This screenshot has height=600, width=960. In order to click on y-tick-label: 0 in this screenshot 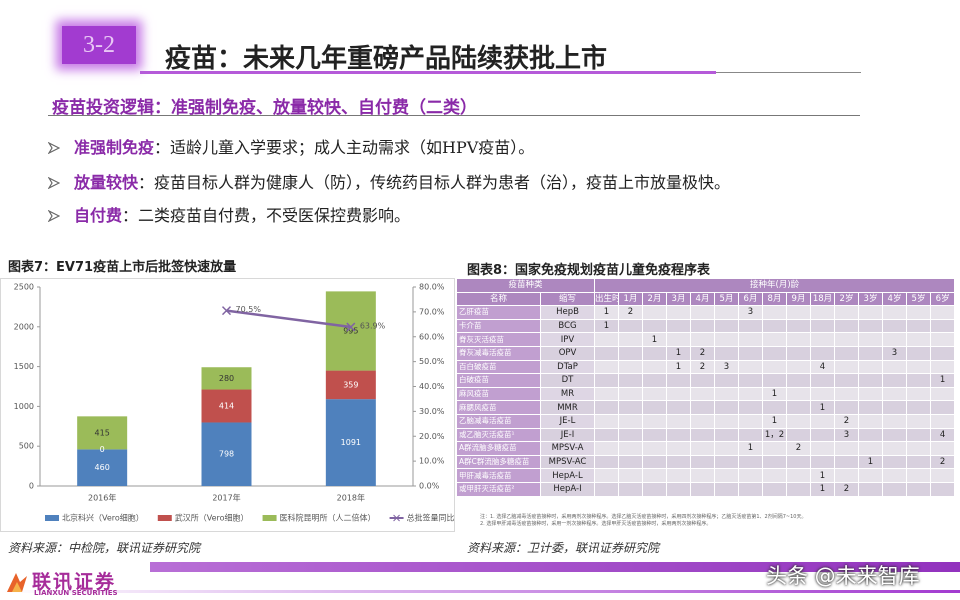, I will do `click(31, 486)`.